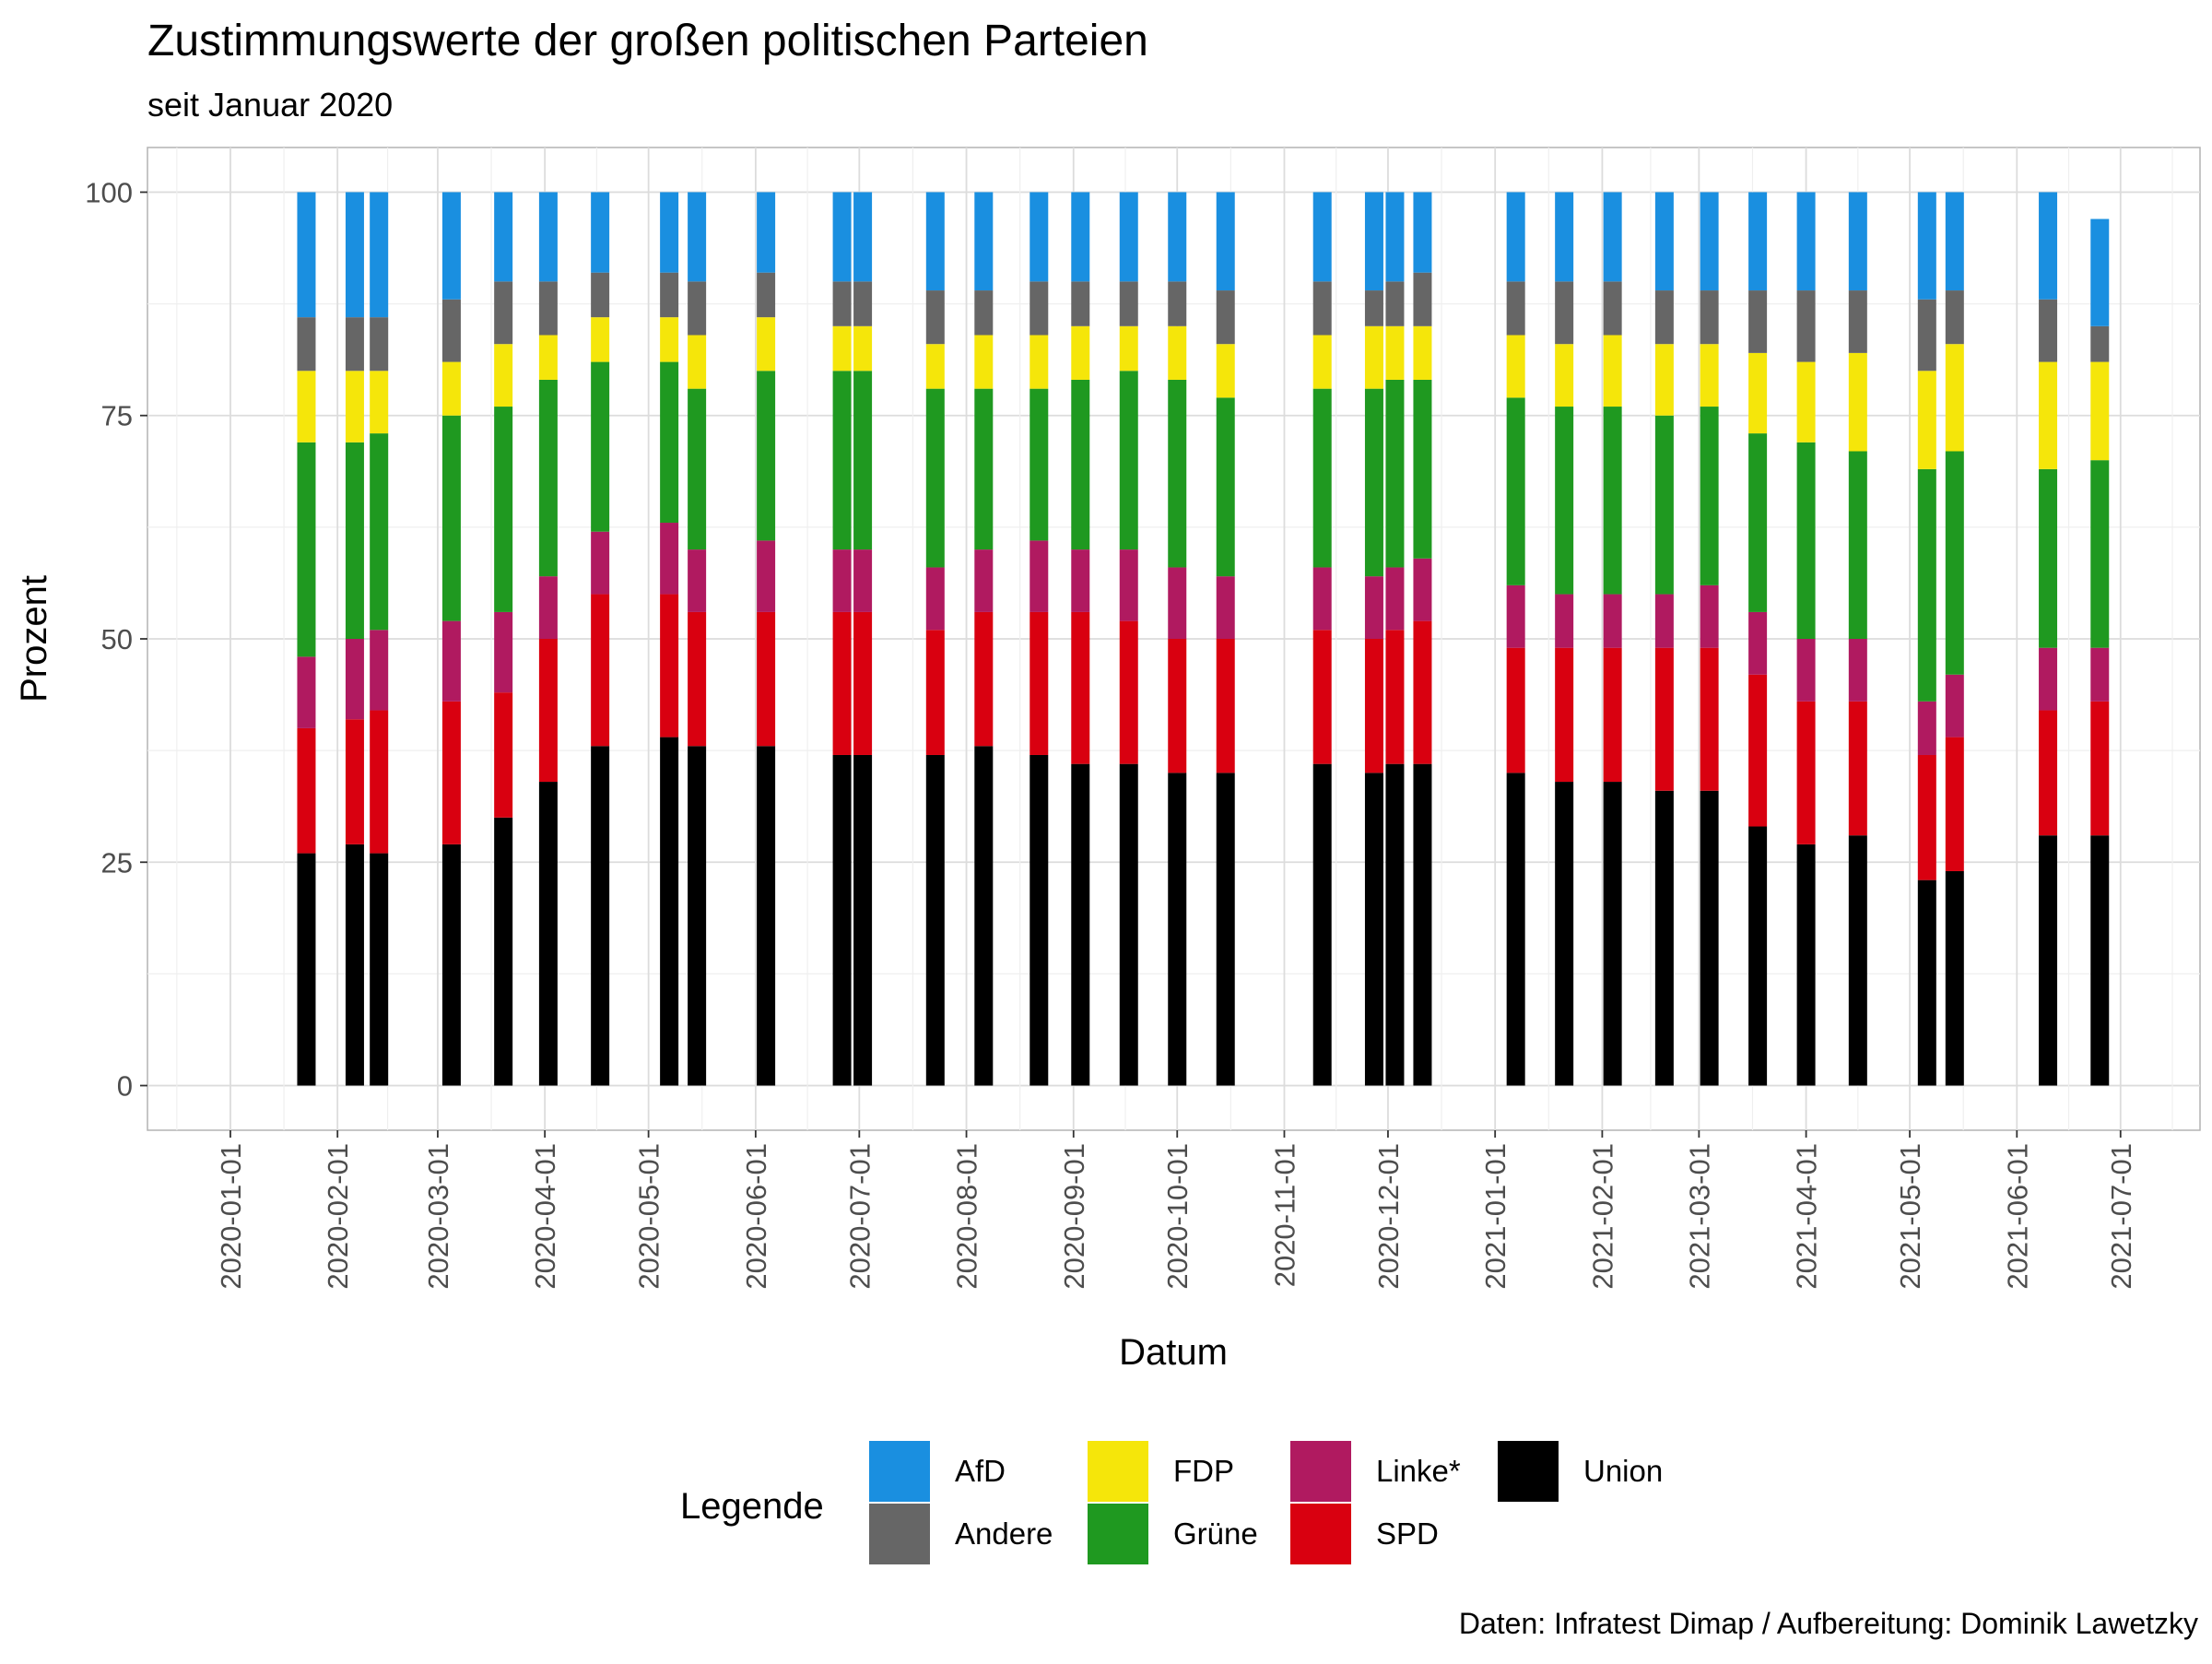 The image size is (2212, 1664). I want to click on legend-label: AfD, so click(980, 1471).